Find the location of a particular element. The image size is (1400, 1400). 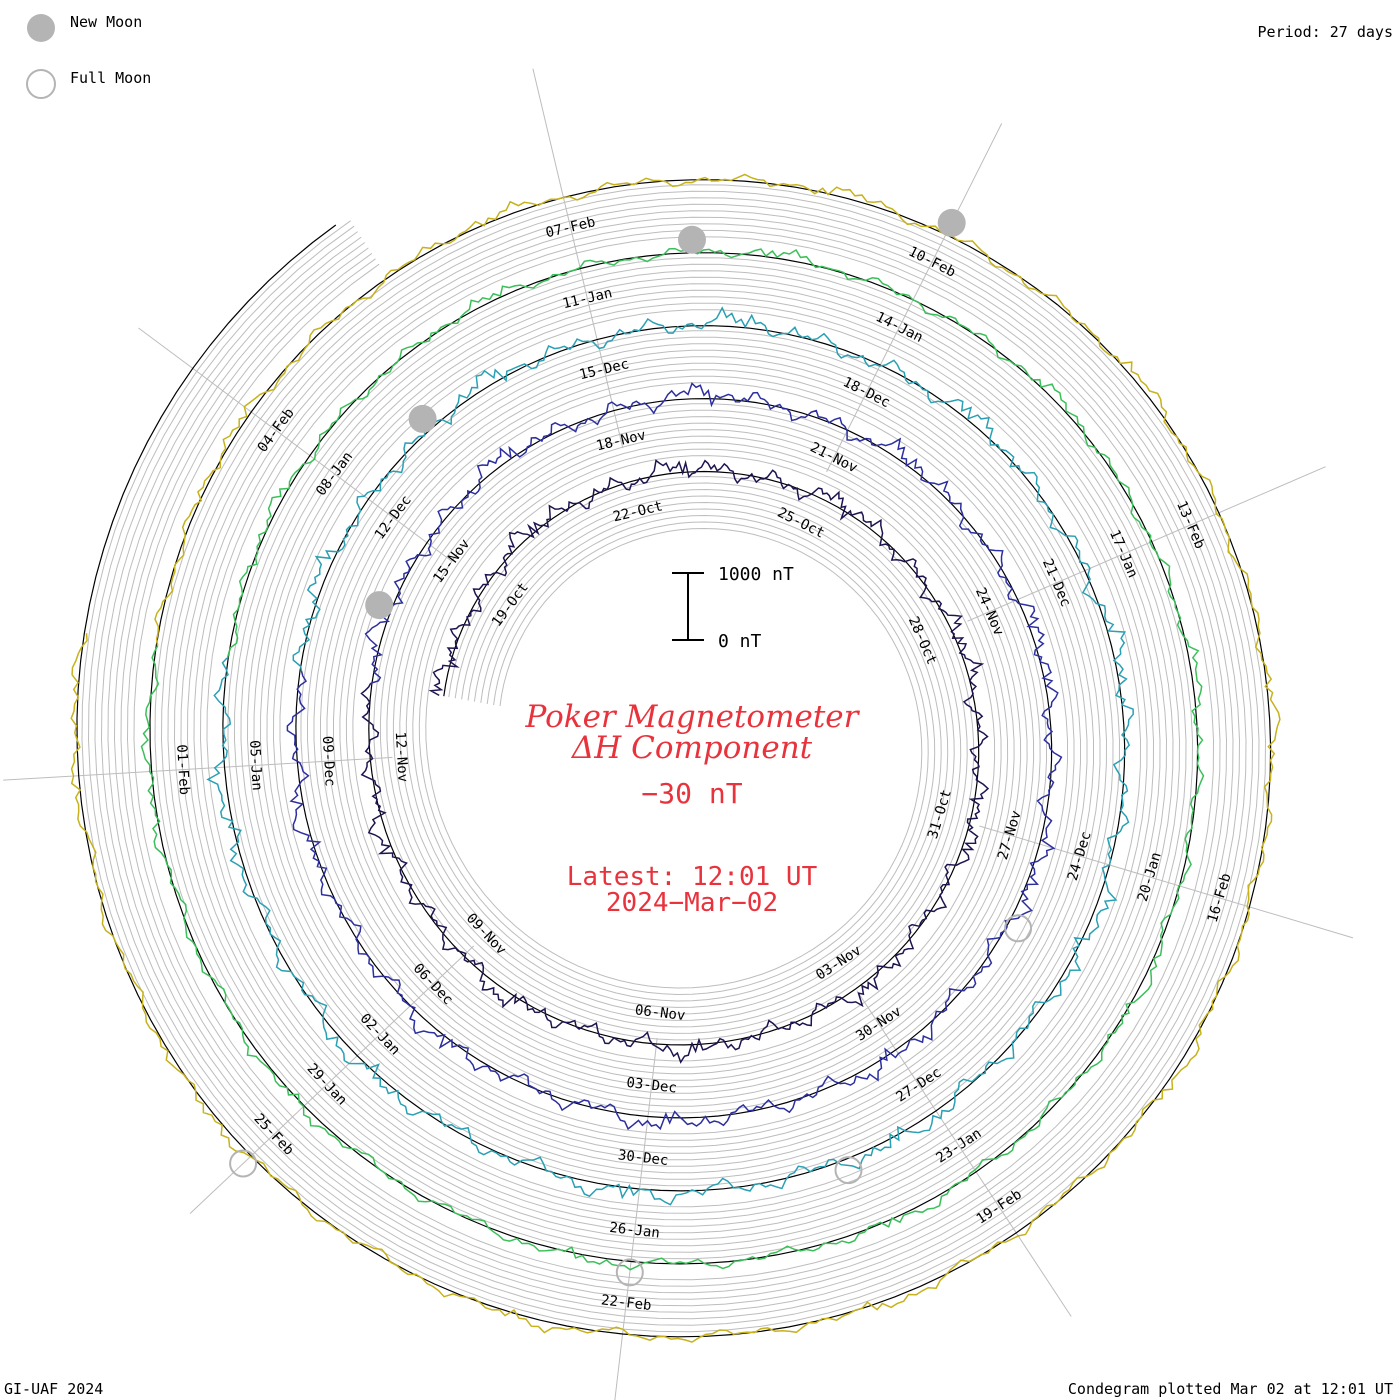

date-tick-label: 09-Dec is located at coordinates (328, 760).